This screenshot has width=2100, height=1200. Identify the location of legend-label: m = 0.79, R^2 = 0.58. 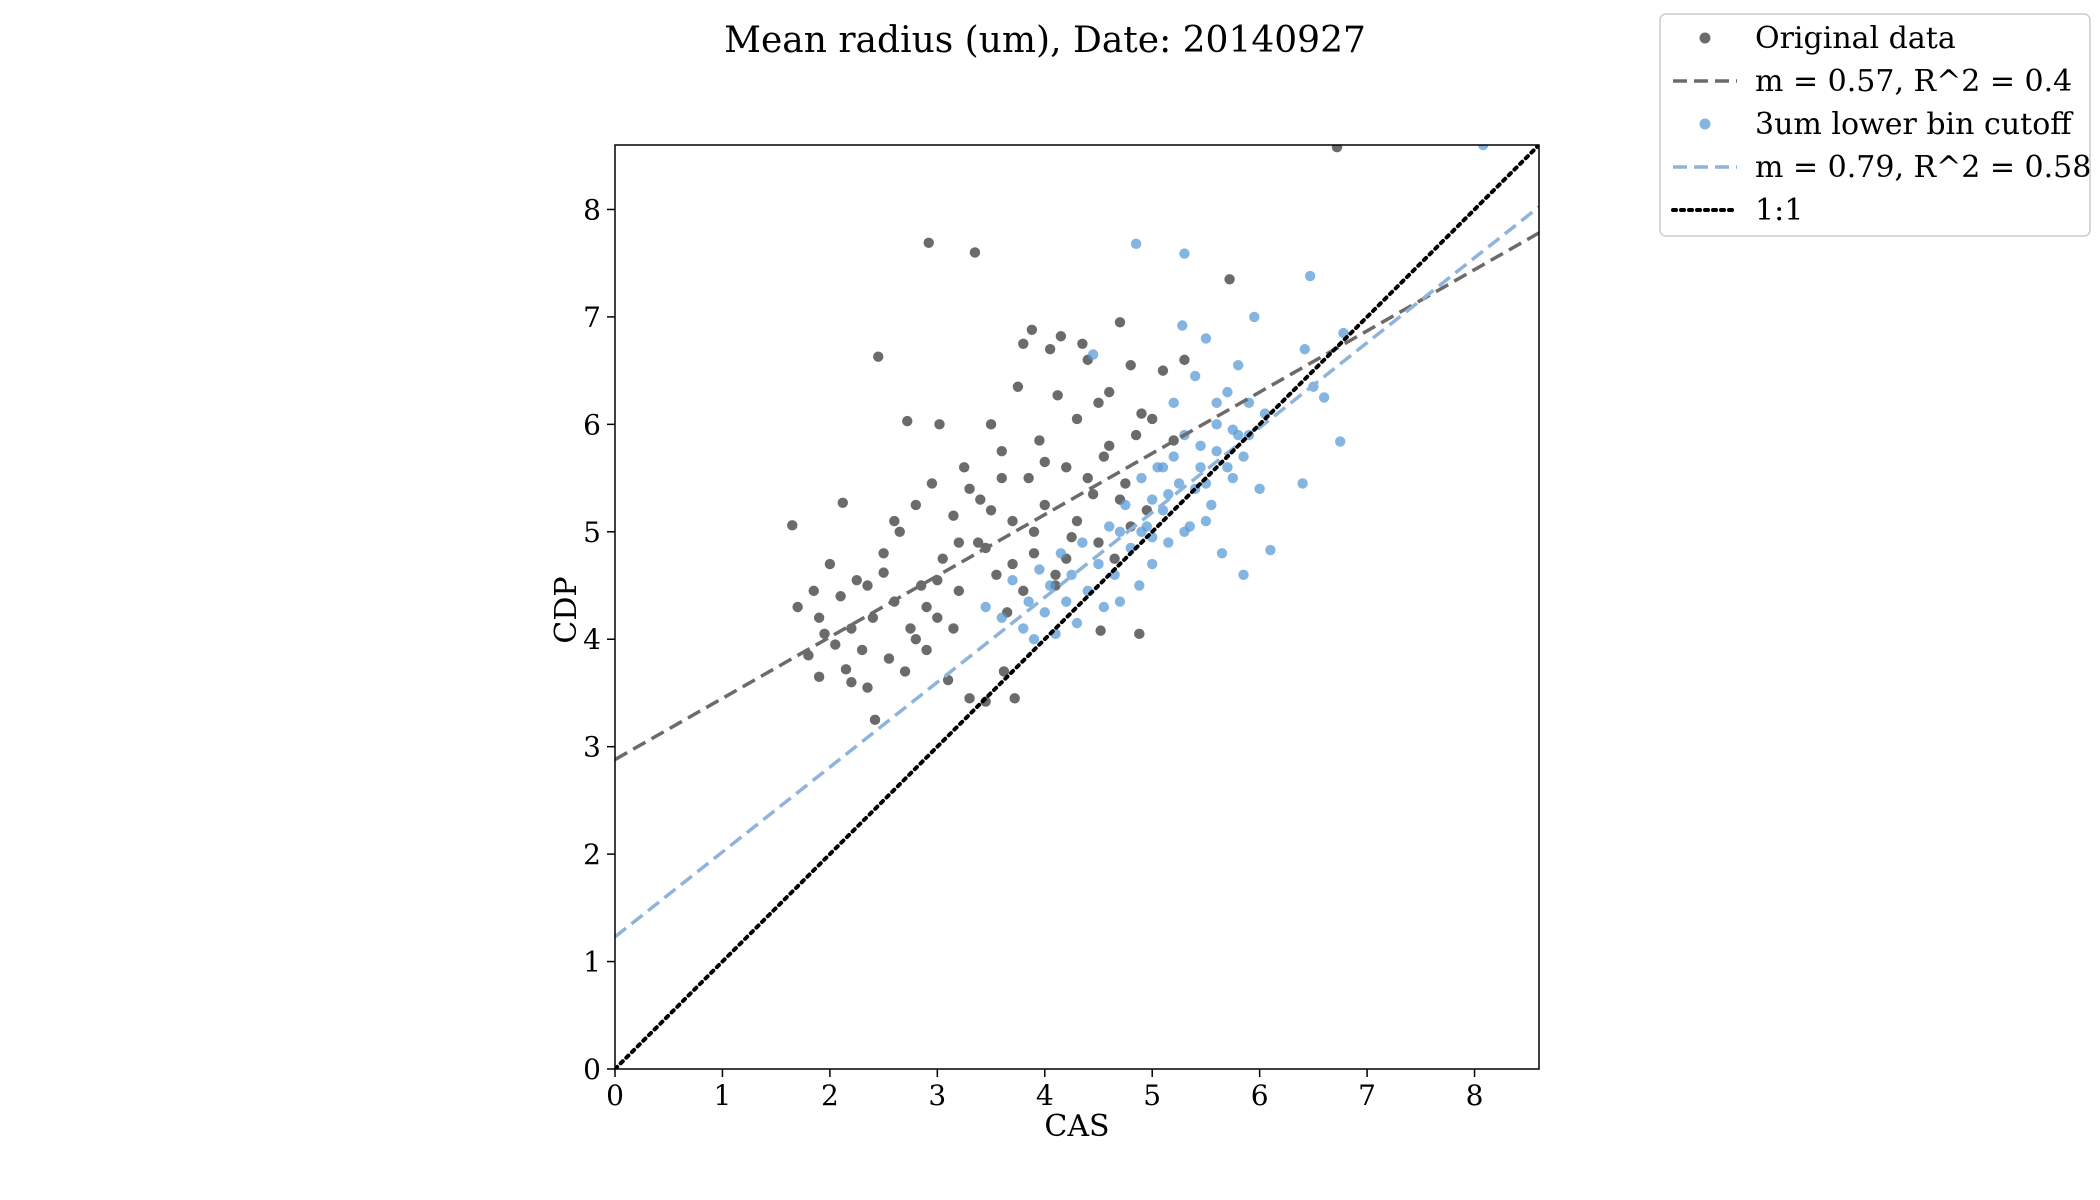
(1923, 167).